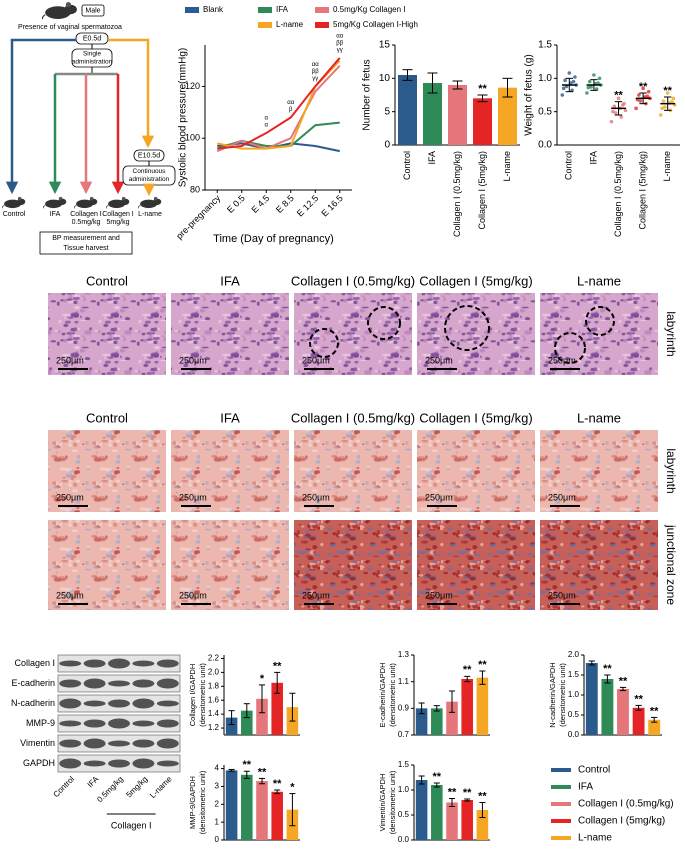  I want to click on legend-label: Control, so click(594, 770).